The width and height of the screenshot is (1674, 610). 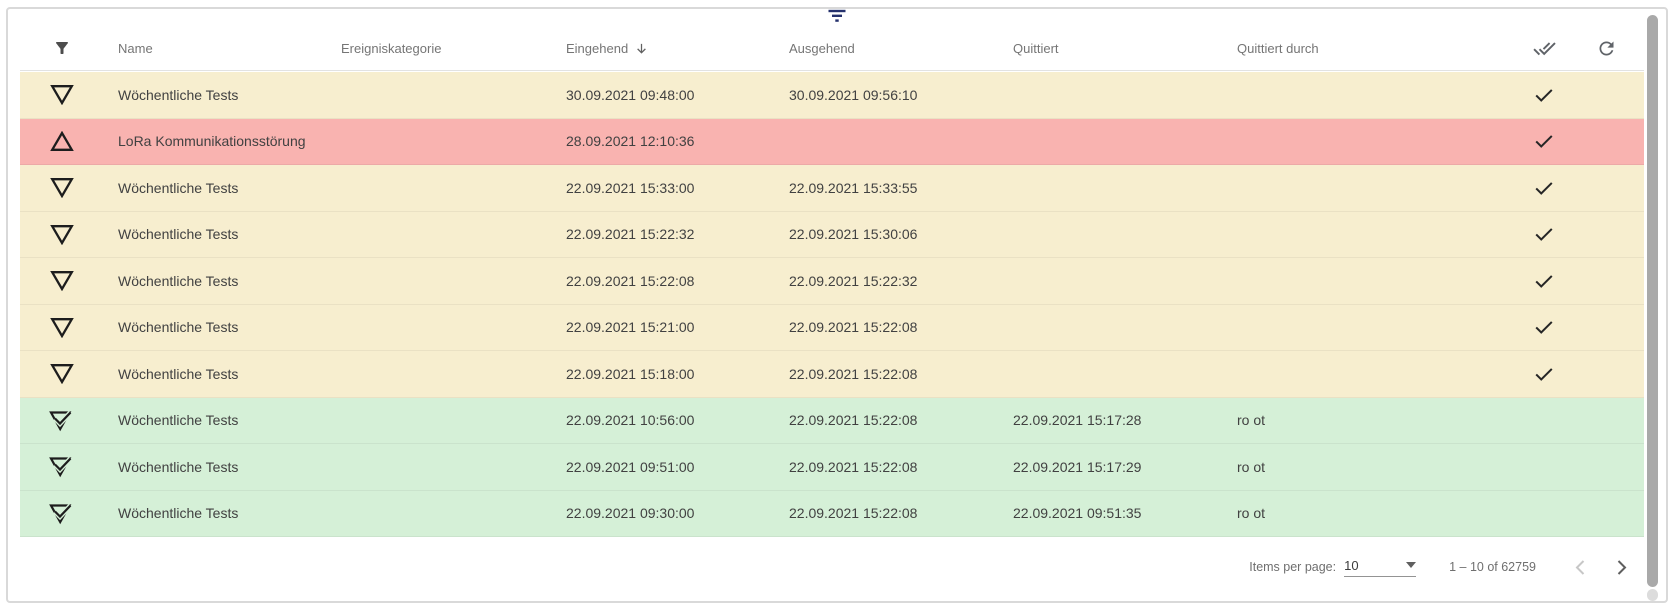 What do you see at coordinates (630, 466) in the screenshot?
I see `cell-incoming: 22.09.2021 09:51:00` at bounding box center [630, 466].